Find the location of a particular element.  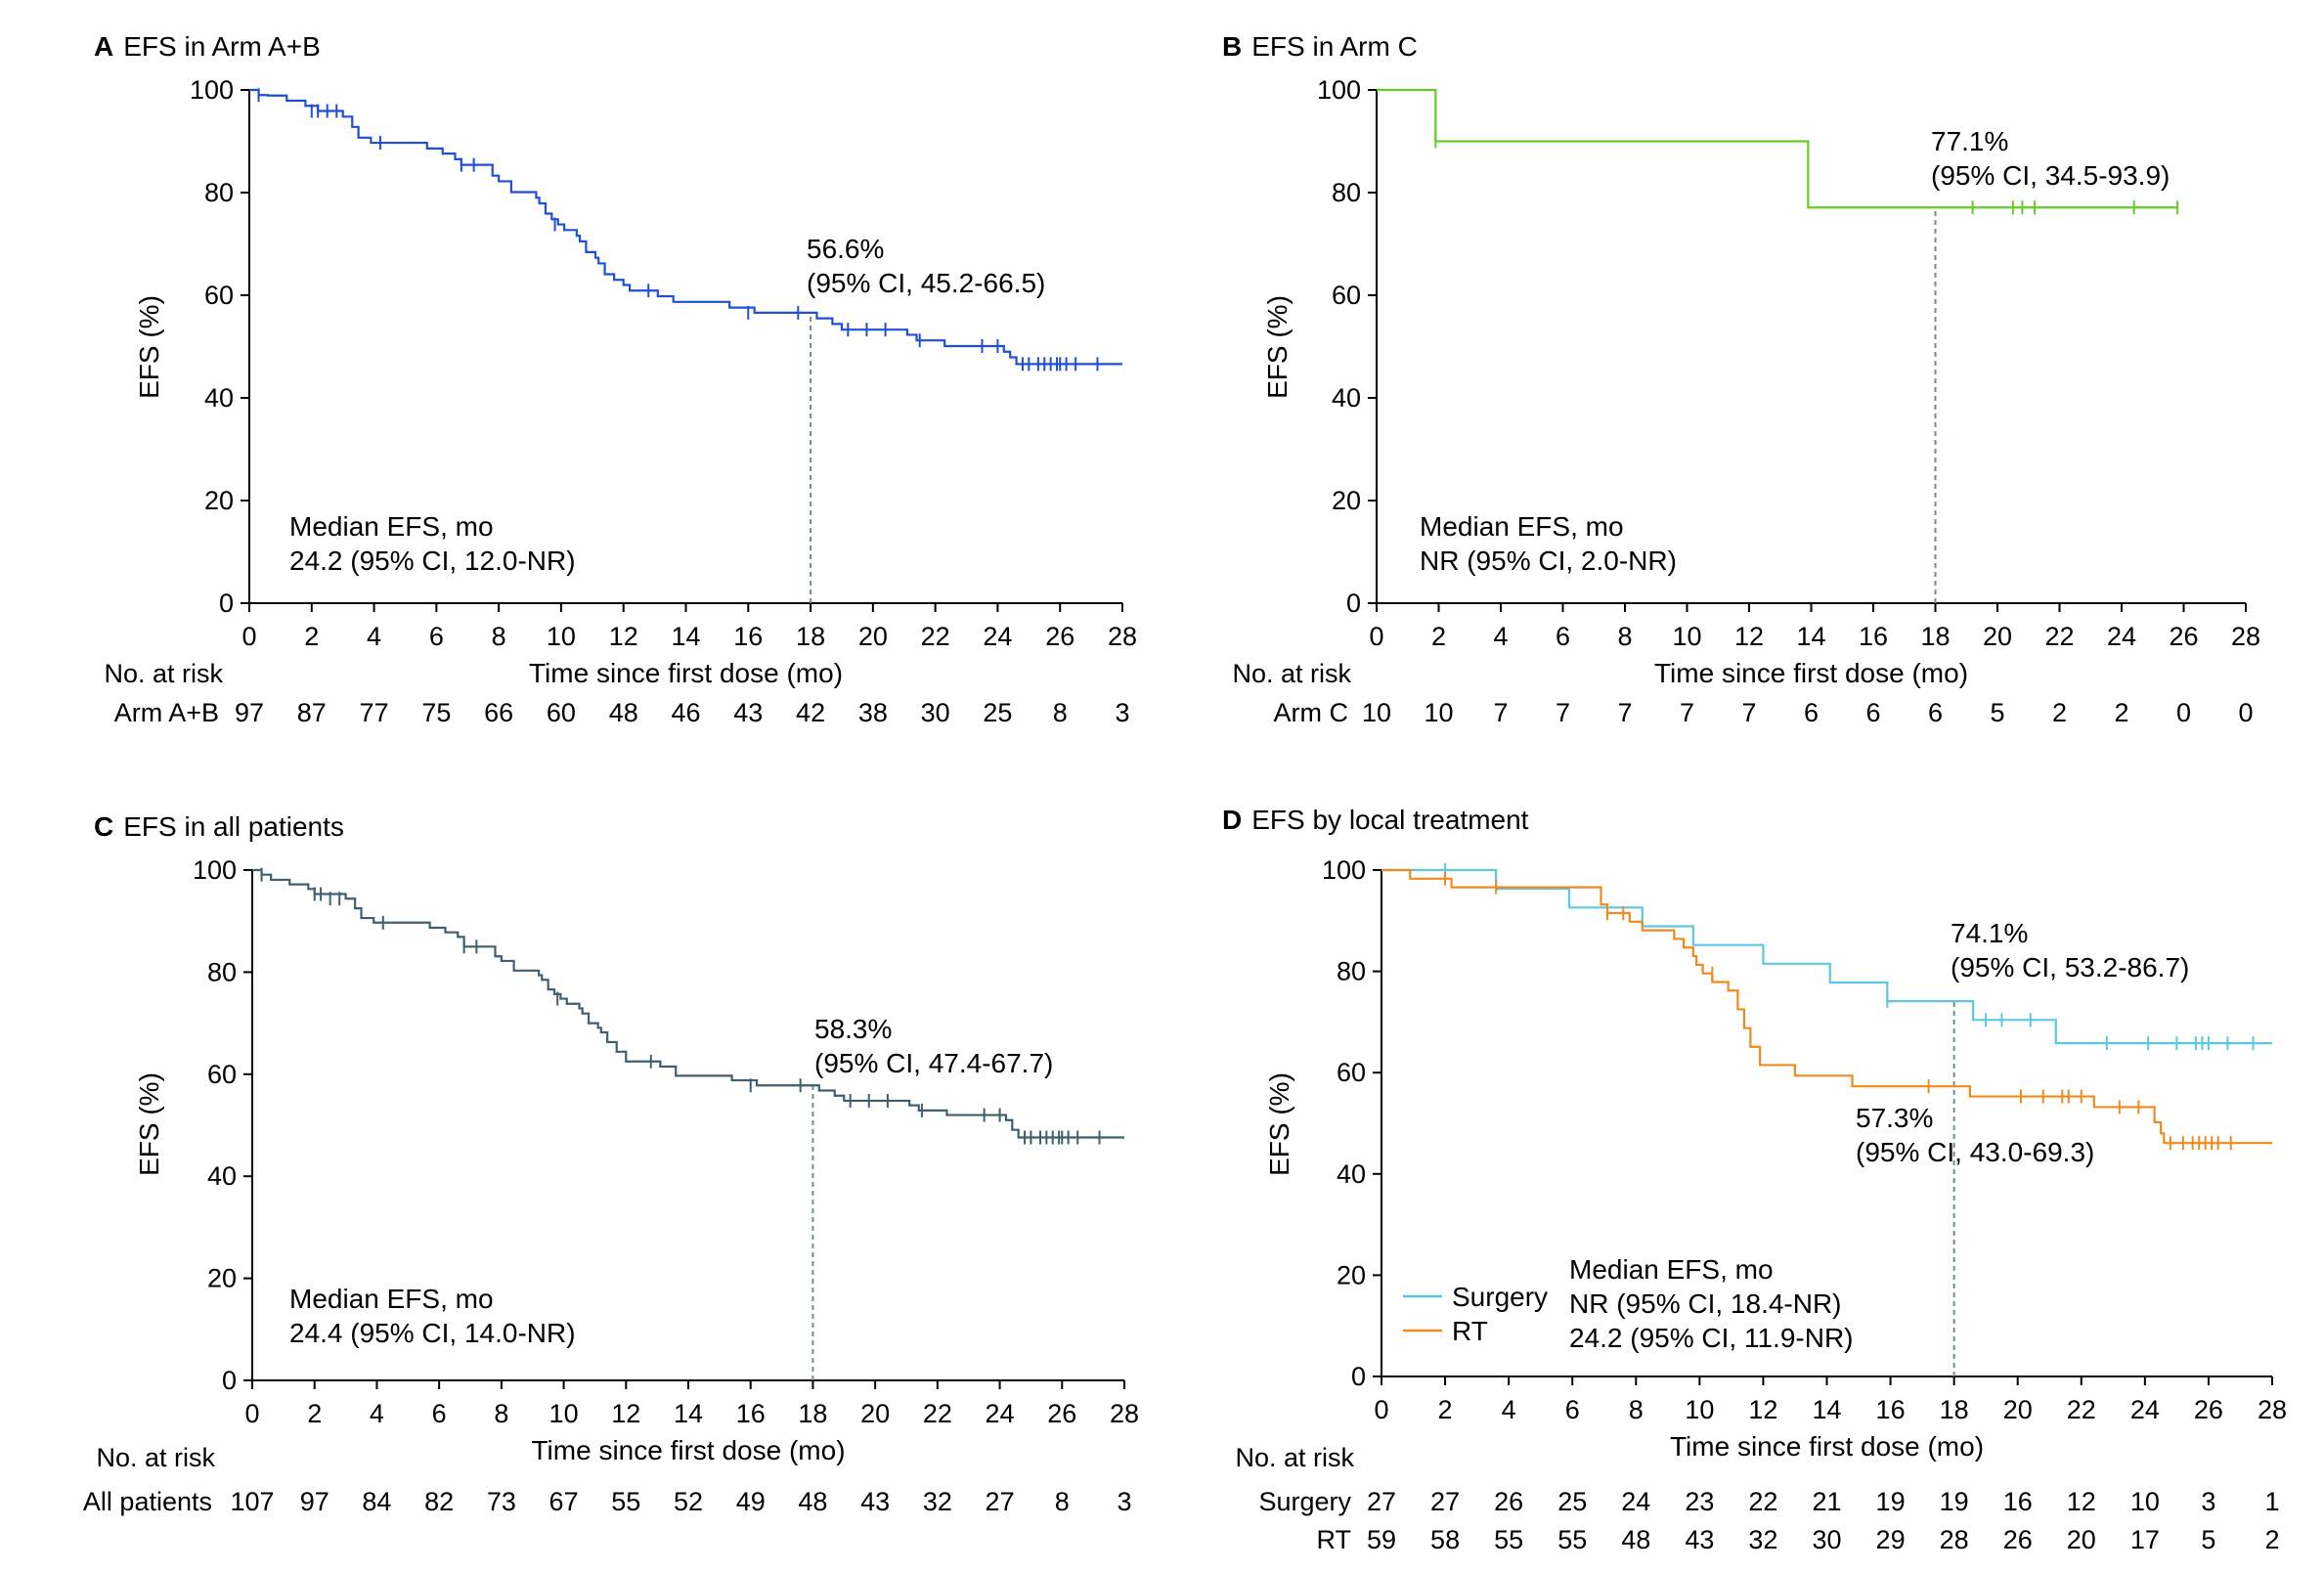

x-tick-label: 18 is located at coordinates (810, 636).